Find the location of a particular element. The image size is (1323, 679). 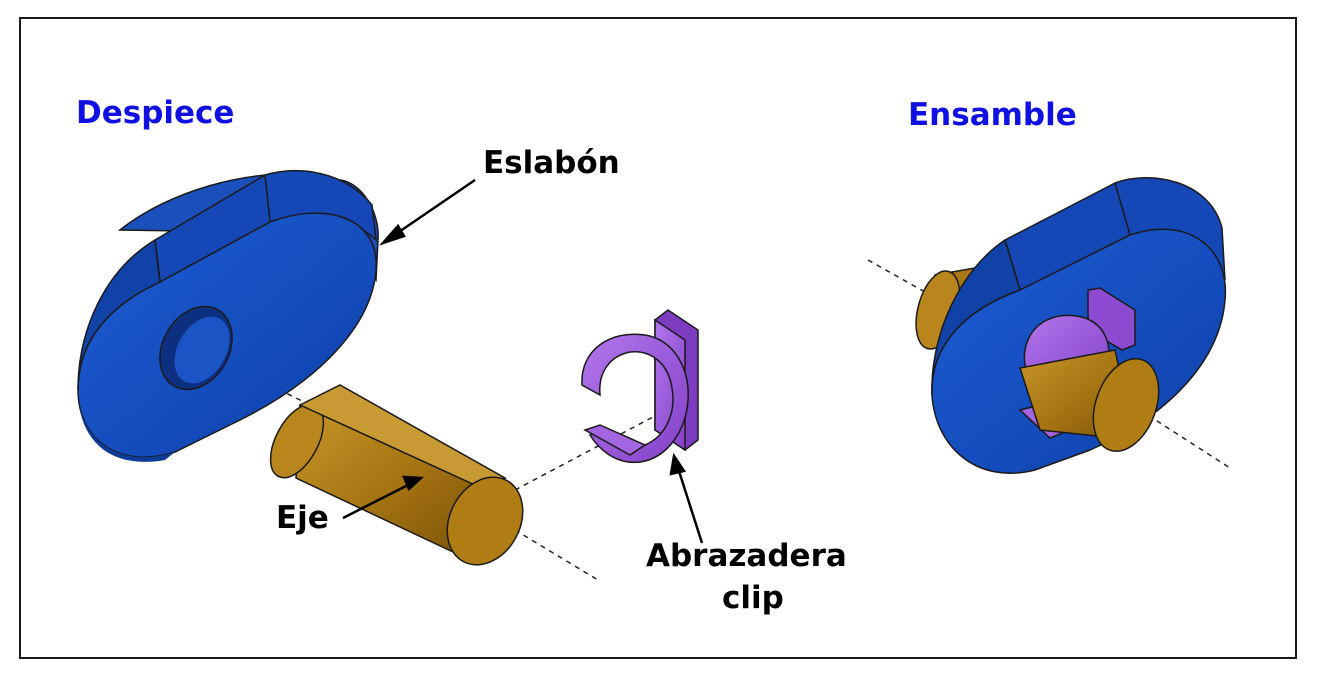

assembled-view is located at coordinates (1049, 325).